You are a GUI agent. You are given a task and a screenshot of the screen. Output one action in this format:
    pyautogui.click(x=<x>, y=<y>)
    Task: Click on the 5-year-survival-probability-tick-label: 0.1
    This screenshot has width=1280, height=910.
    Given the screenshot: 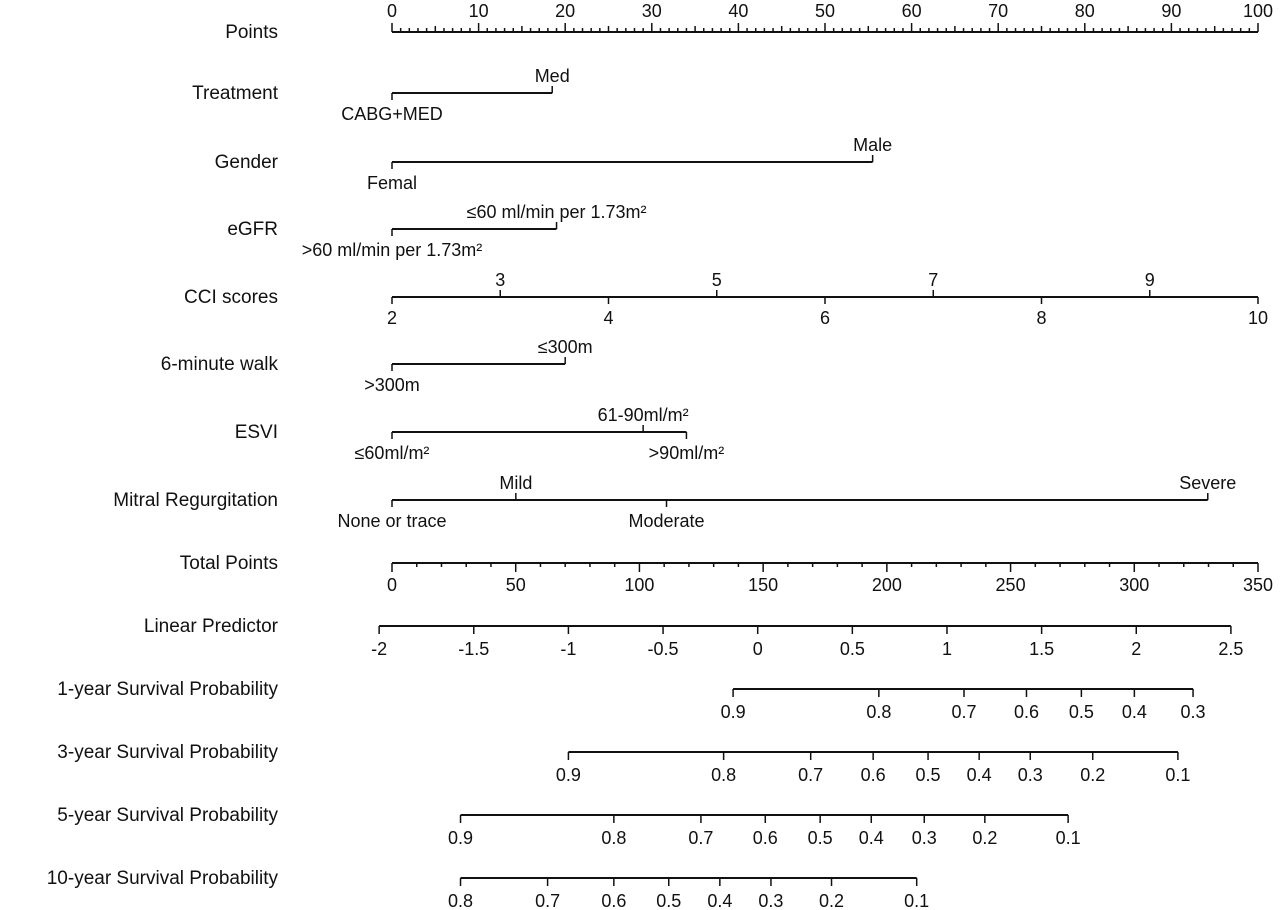 What is the action you would take?
    pyautogui.click(x=1068, y=838)
    